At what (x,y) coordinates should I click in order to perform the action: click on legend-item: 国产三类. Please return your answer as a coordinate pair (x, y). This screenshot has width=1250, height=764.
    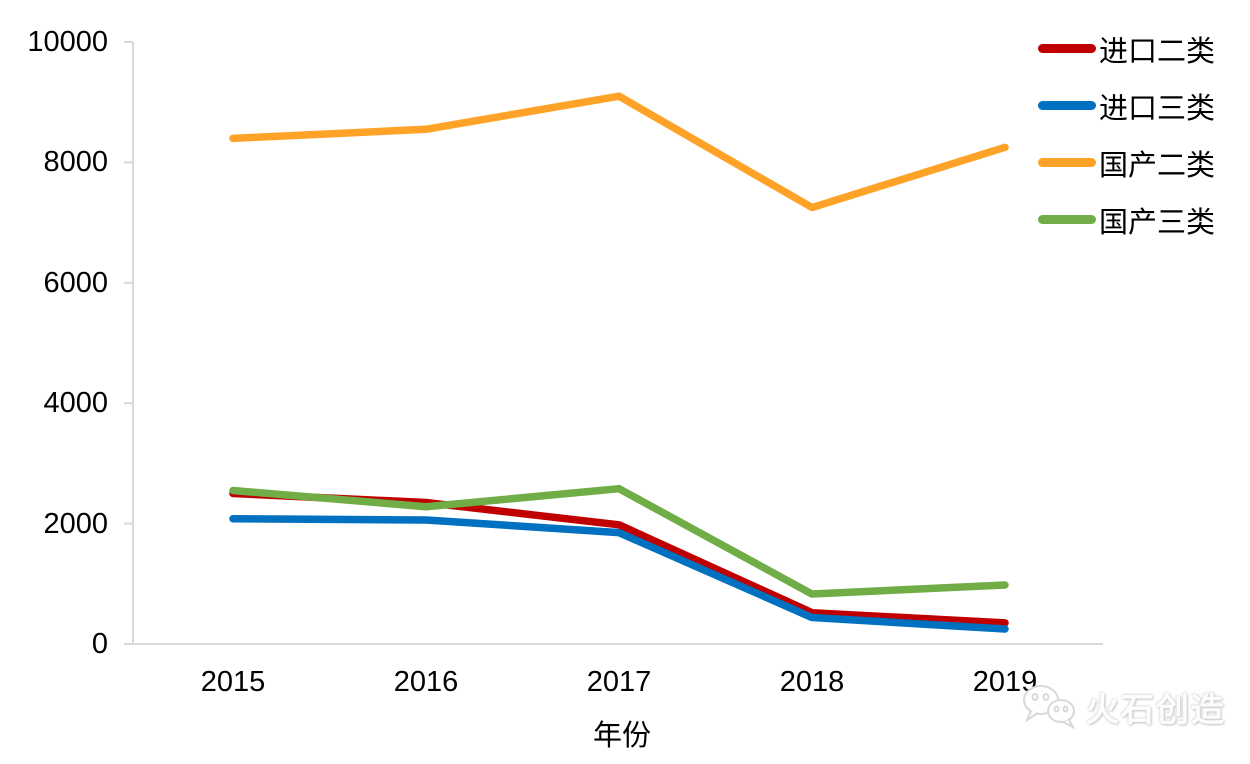
    Looking at the image, I should click on (1126, 219).